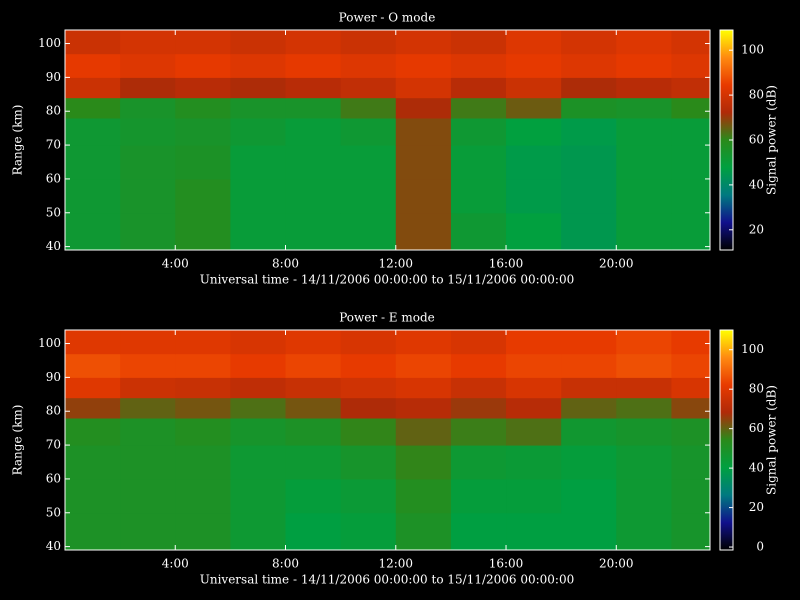 The width and height of the screenshot is (800, 600). I want to click on chart-title: Power - O mode, so click(387, 18).